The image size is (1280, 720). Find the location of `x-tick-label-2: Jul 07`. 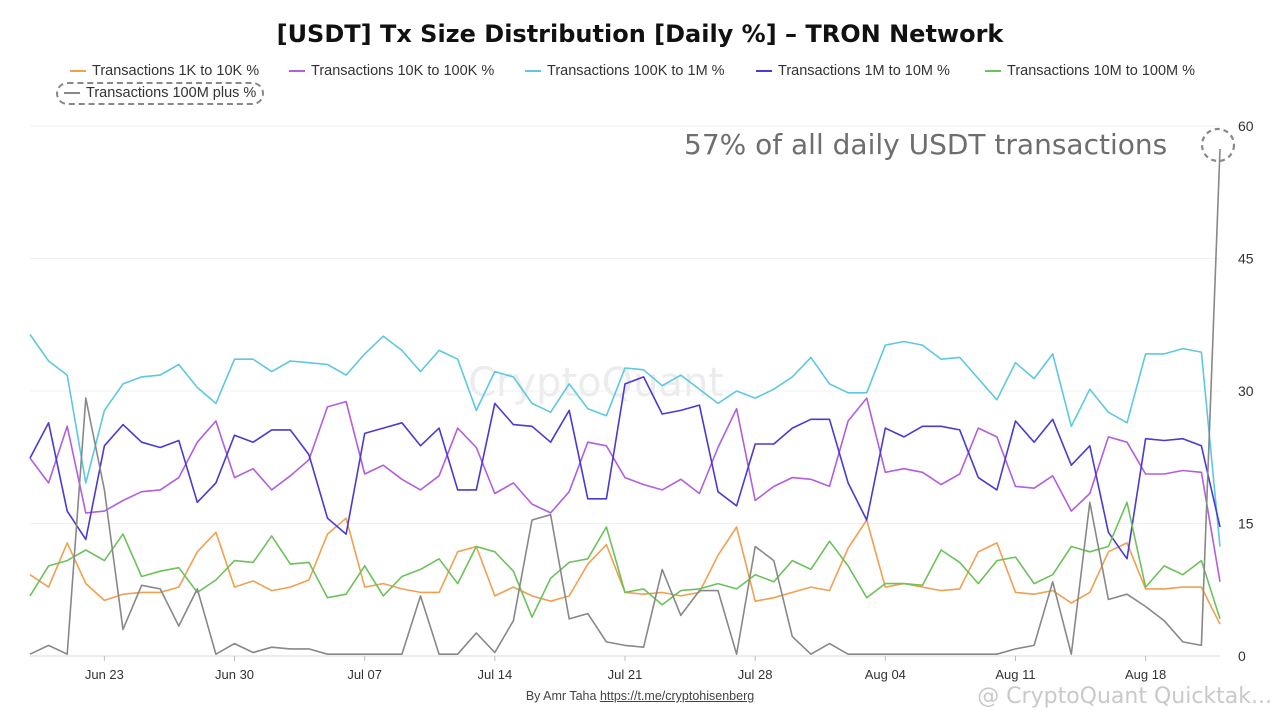

x-tick-label-2: Jul 07 is located at coordinates (364, 674).